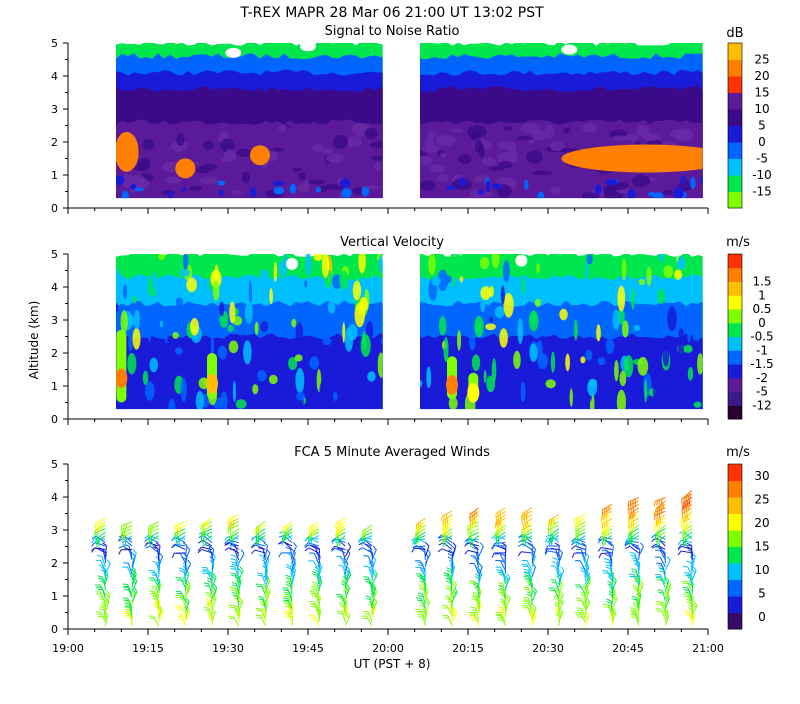 This screenshot has width=800, height=704. I want to click on colorbar-label: 20, so click(761, 523).